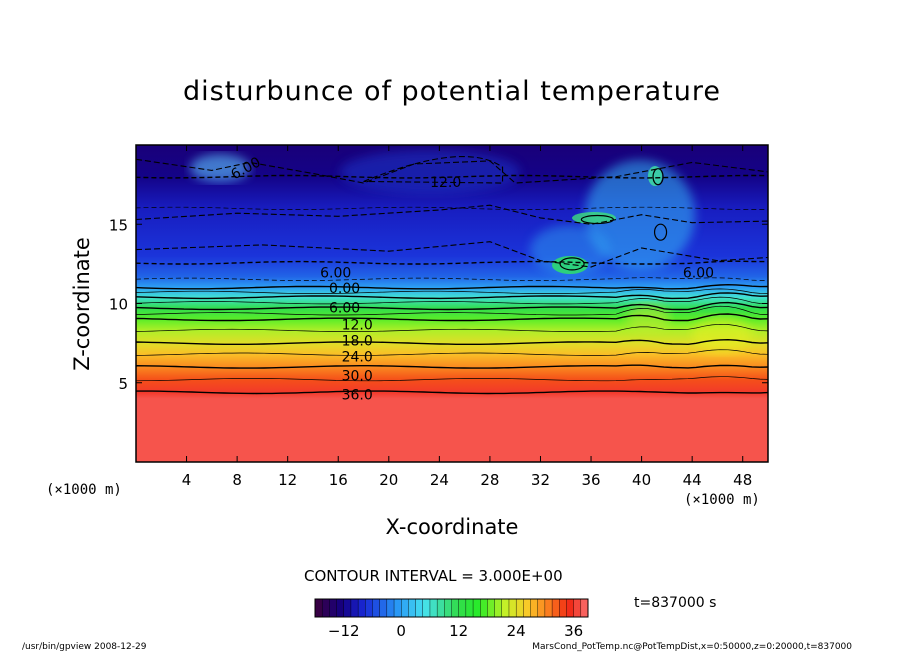 The width and height of the screenshot is (904, 654). What do you see at coordinates (388, 480) in the screenshot?
I see `x-tick-label: 20` at bounding box center [388, 480].